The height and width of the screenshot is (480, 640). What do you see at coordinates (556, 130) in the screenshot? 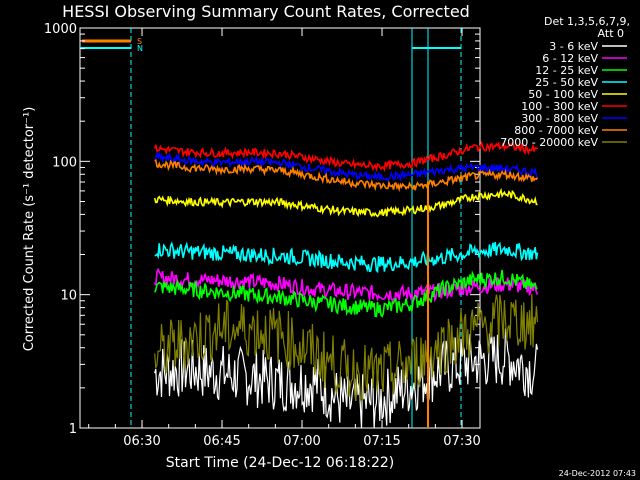
I see `legend-label: 800 - 7000 keV` at bounding box center [556, 130].